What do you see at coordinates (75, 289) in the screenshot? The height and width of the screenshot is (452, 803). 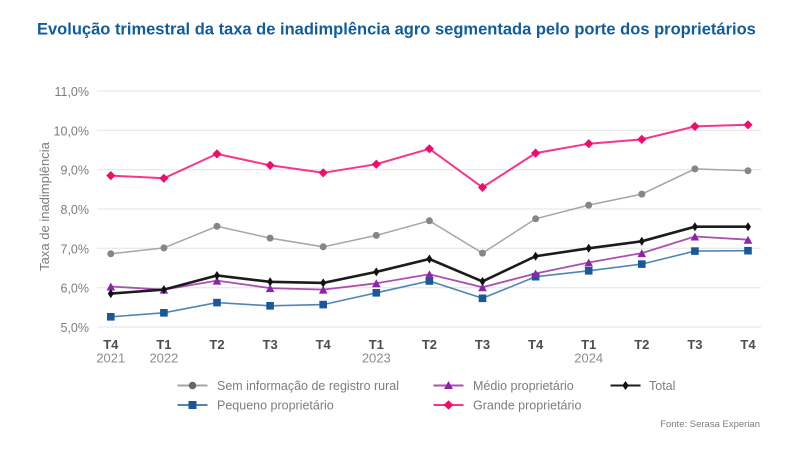 I see `svg-text: 6,0%` at bounding box center [75, 289].